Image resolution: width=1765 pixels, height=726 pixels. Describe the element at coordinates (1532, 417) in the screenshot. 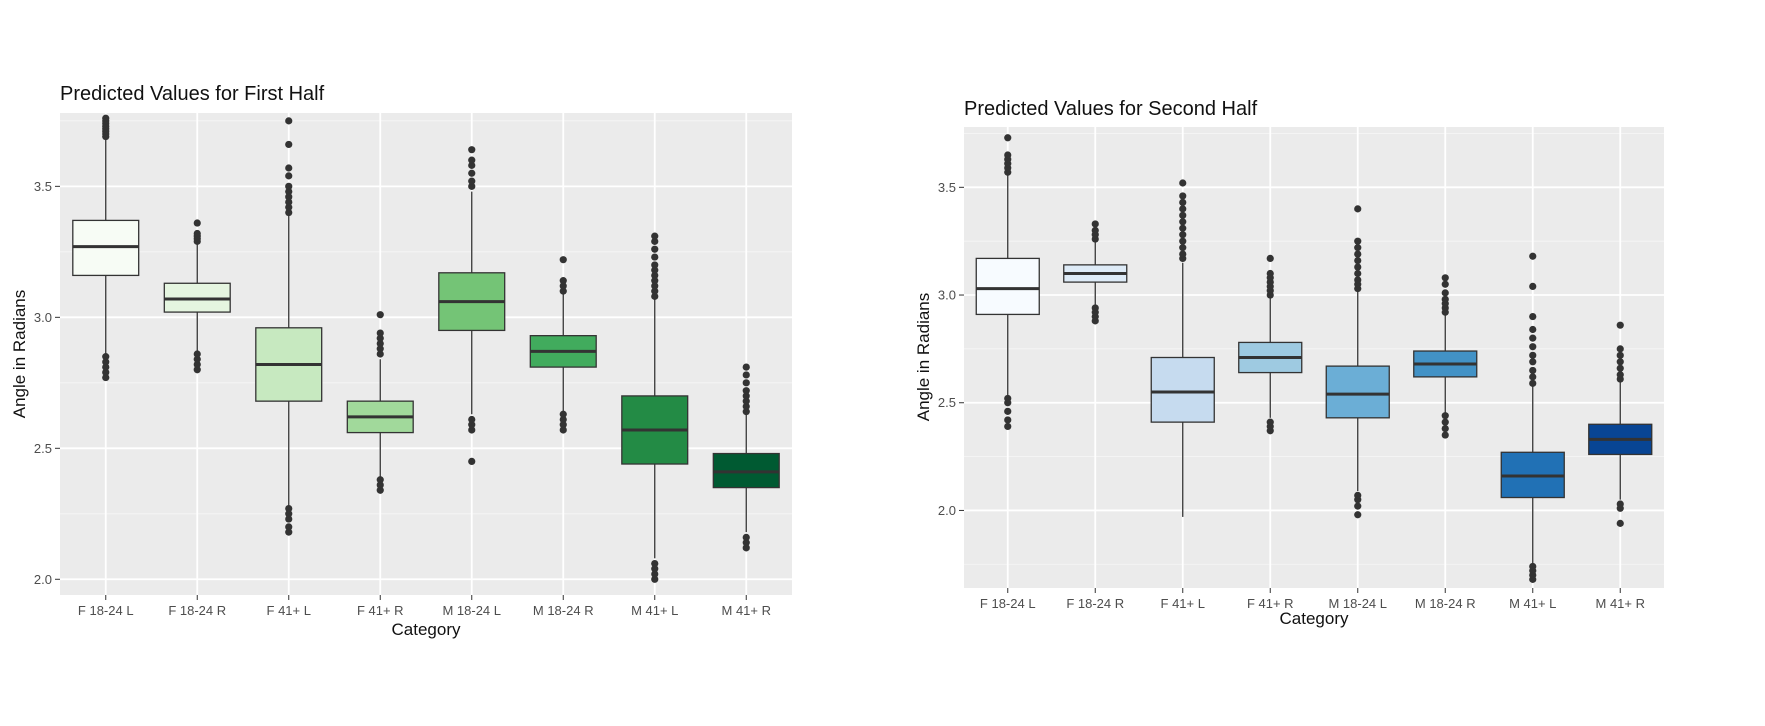

I see `boxplot-m-41-l` at that location.